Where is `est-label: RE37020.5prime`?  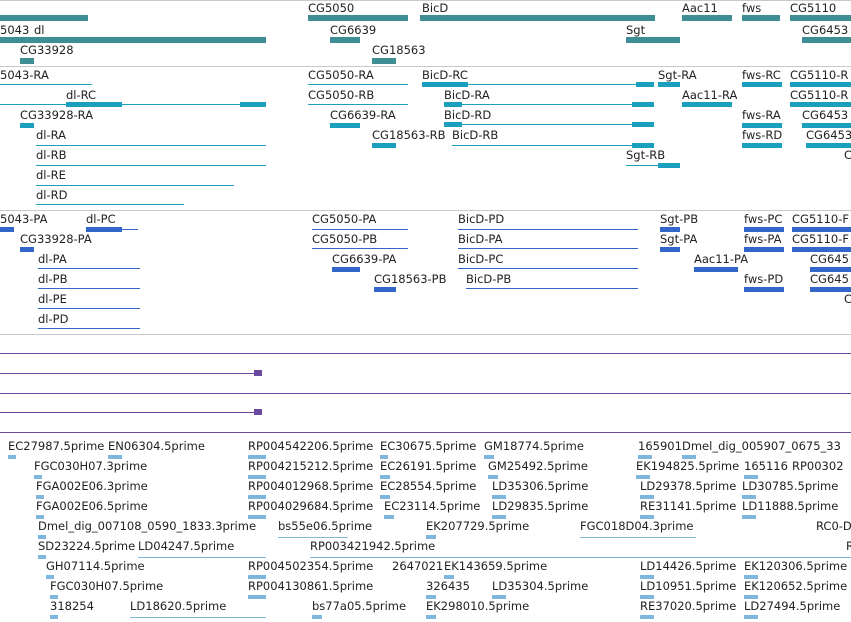 est-label: RE37020.5prime is located at coordinates (688, 606).